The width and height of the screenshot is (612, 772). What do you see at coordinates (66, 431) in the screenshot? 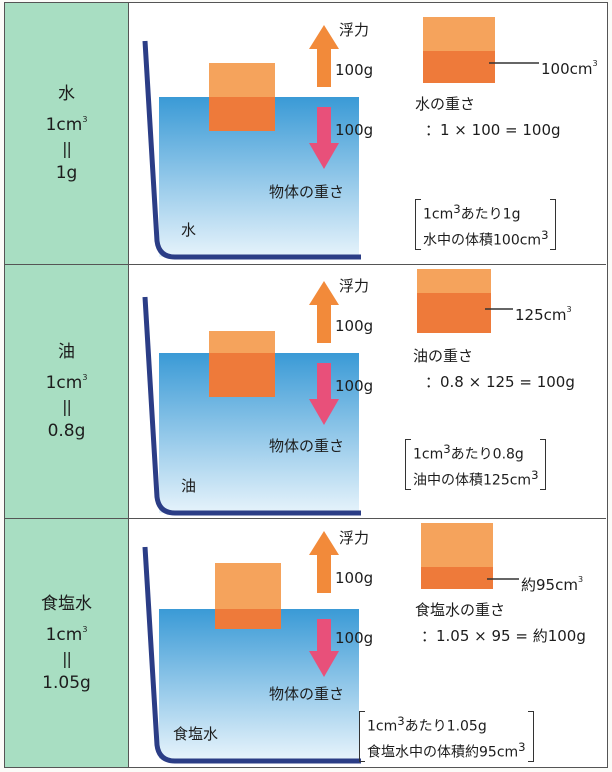
I see `liquid-density: 0.8g` at bounding box center [66, 431].